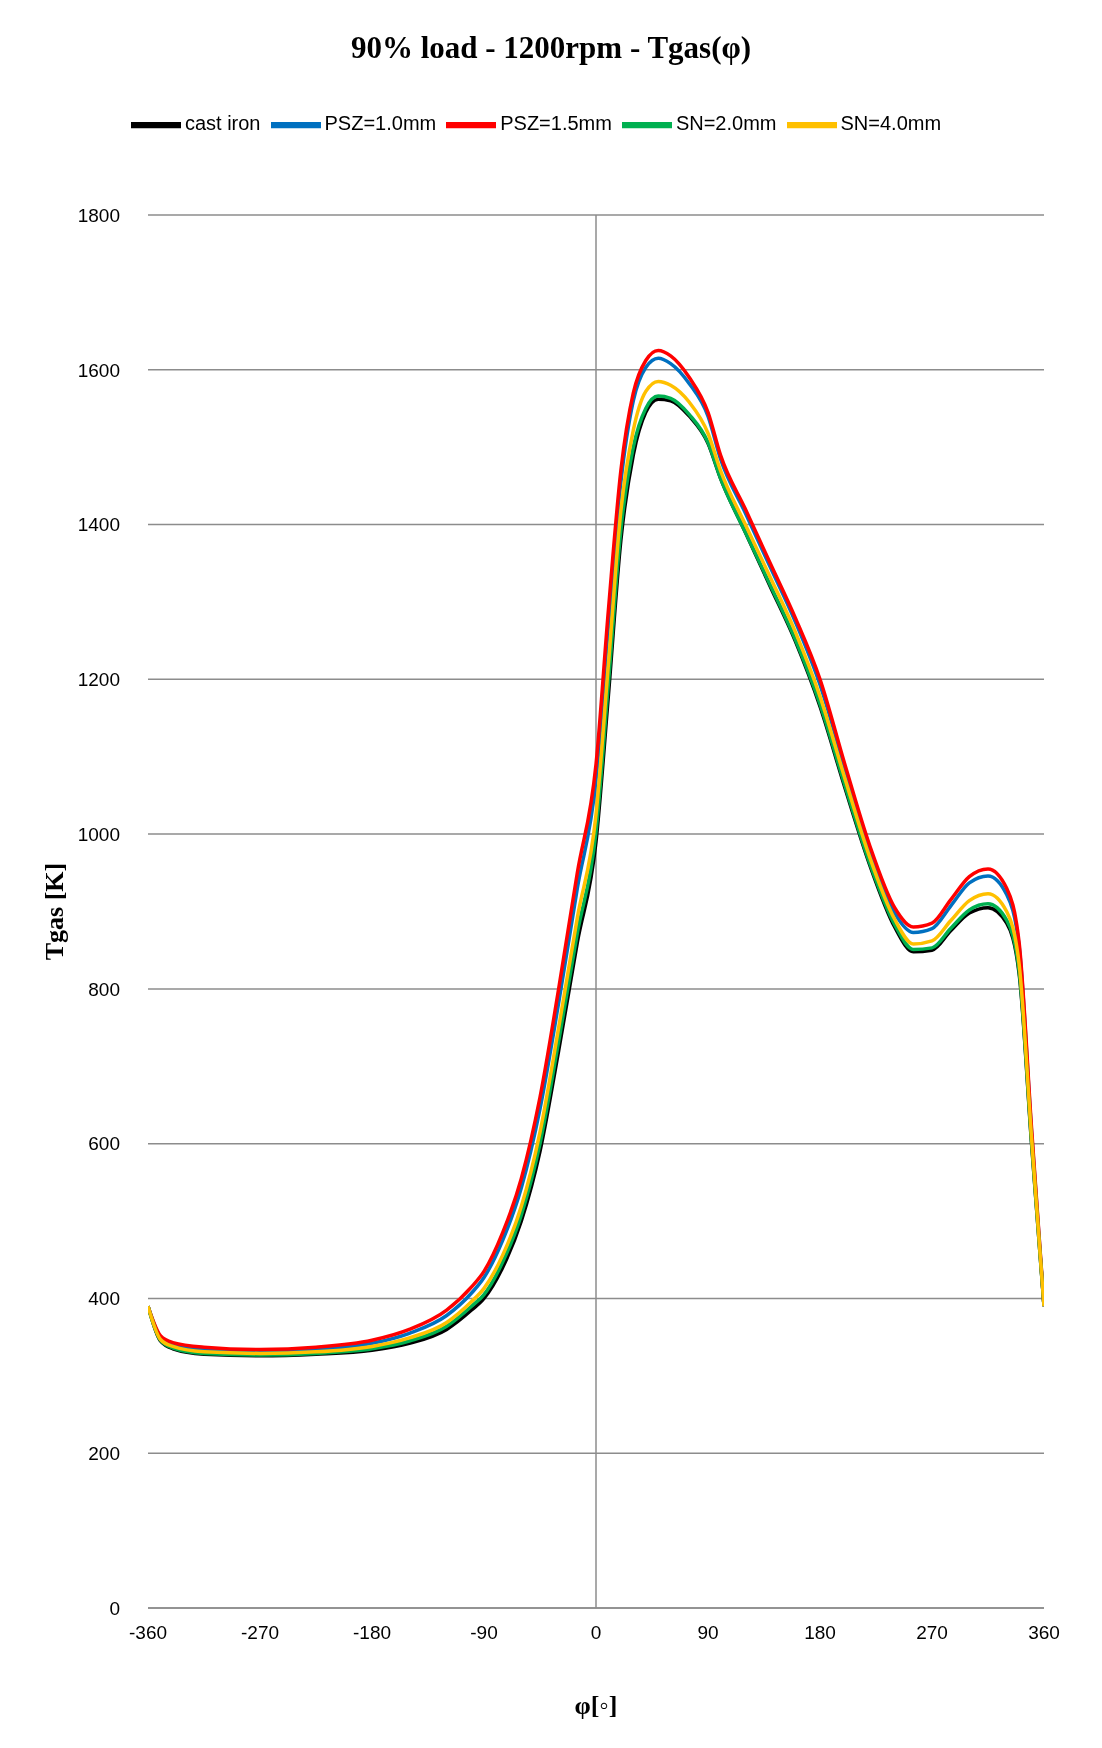  I want to click on legend-label: SN=4.0mm, so click(891, 123).